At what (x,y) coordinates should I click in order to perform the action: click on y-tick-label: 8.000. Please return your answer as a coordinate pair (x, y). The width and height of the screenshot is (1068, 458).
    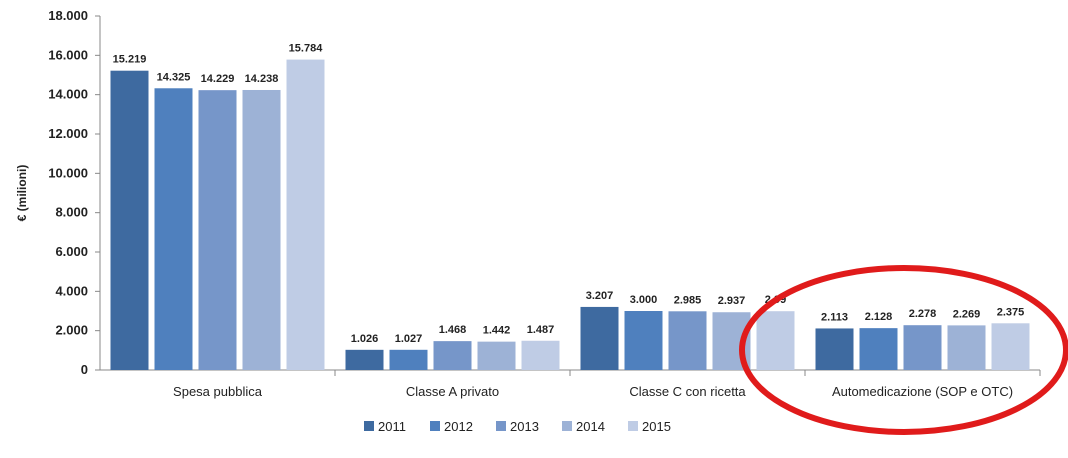
    Looking at the image, I should click on (71, 212).